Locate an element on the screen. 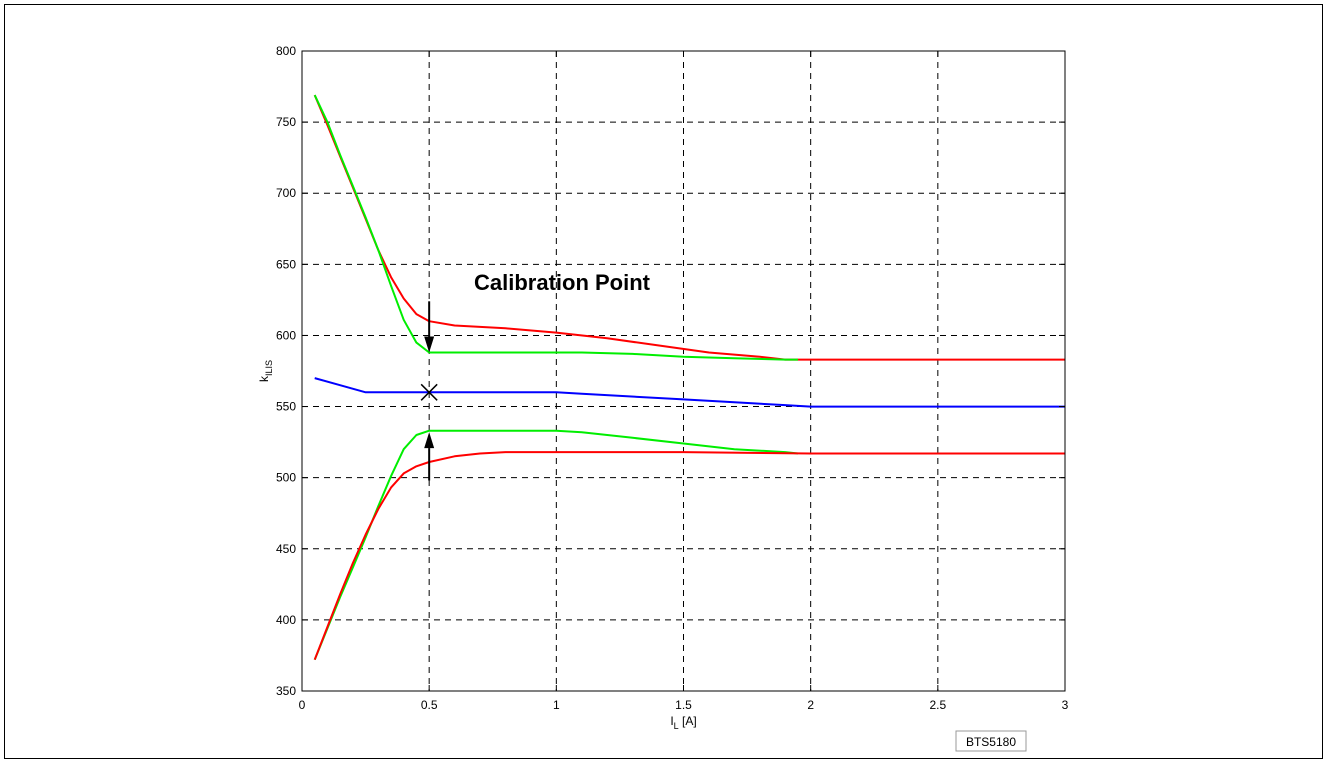  source-box is located at coordinates (991, 741).